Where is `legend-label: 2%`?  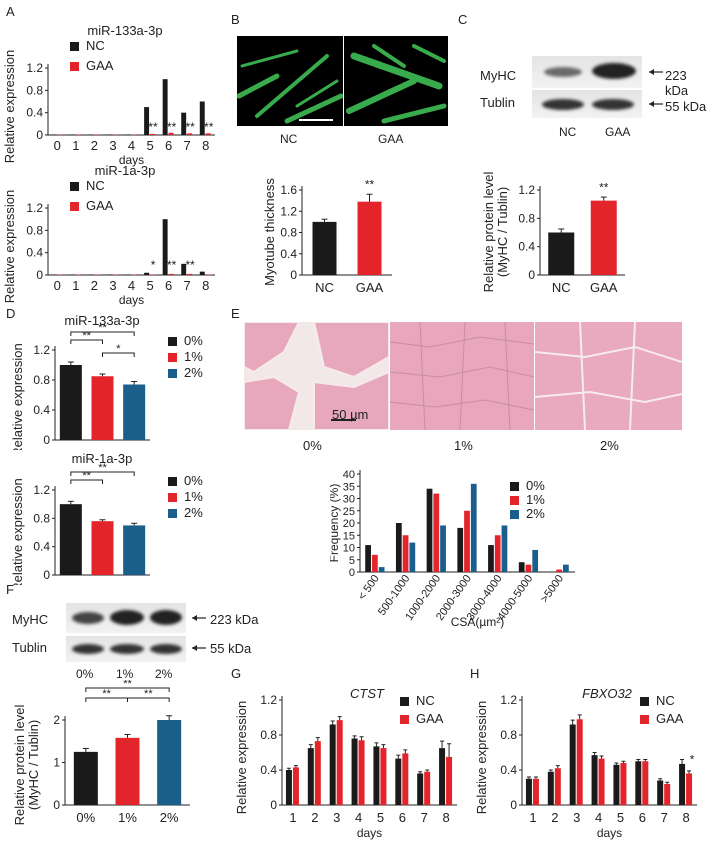
legend-label: 2% is located at coordinates (193, 512).